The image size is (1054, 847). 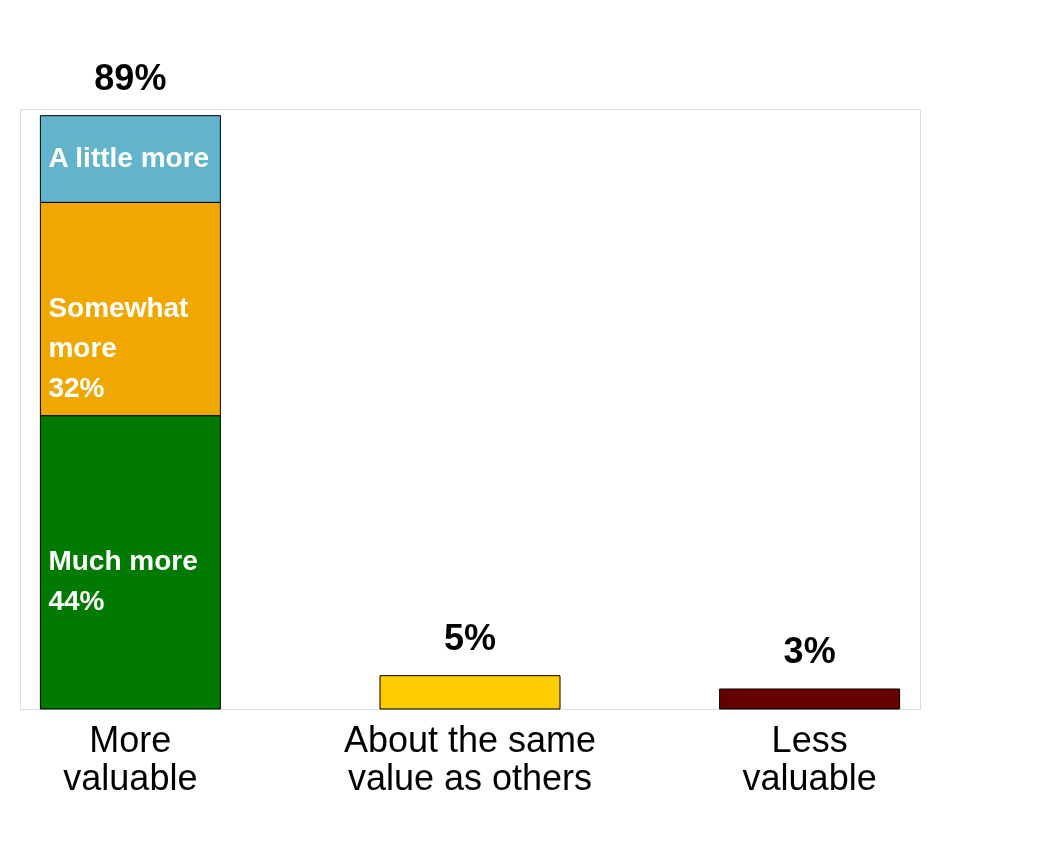 What do you see at coordinates (470, 758) in the screenshot?
I see `x-tick-label: About the same value as others` at bounding box center [470, 758].